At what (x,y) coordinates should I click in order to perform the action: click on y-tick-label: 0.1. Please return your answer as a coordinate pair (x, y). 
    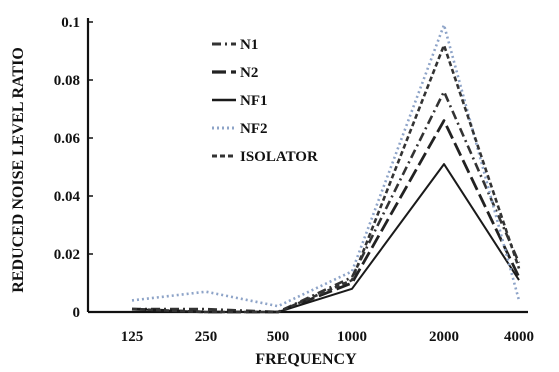
    Looking at the image, I should click on (70, 23).